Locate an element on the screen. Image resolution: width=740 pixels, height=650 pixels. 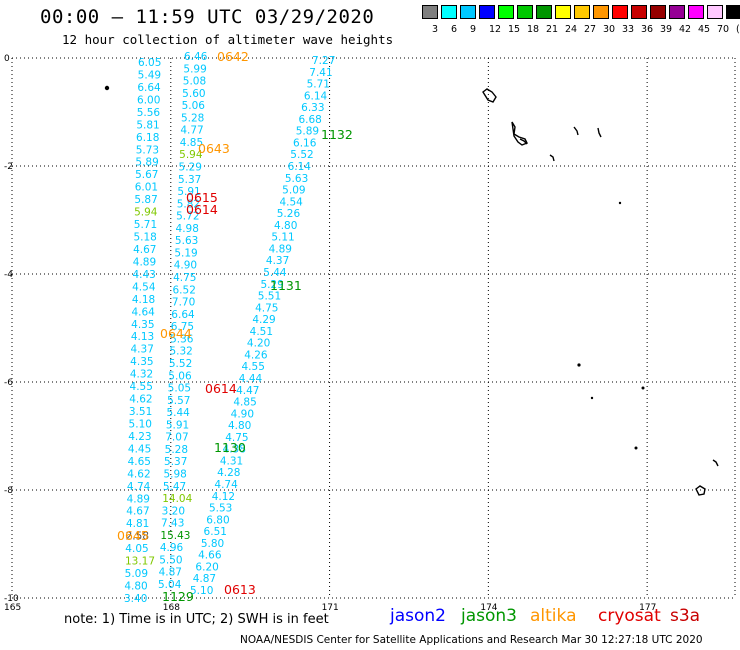
wave-height-value: 5.18 is located at coordinates (144, 238).